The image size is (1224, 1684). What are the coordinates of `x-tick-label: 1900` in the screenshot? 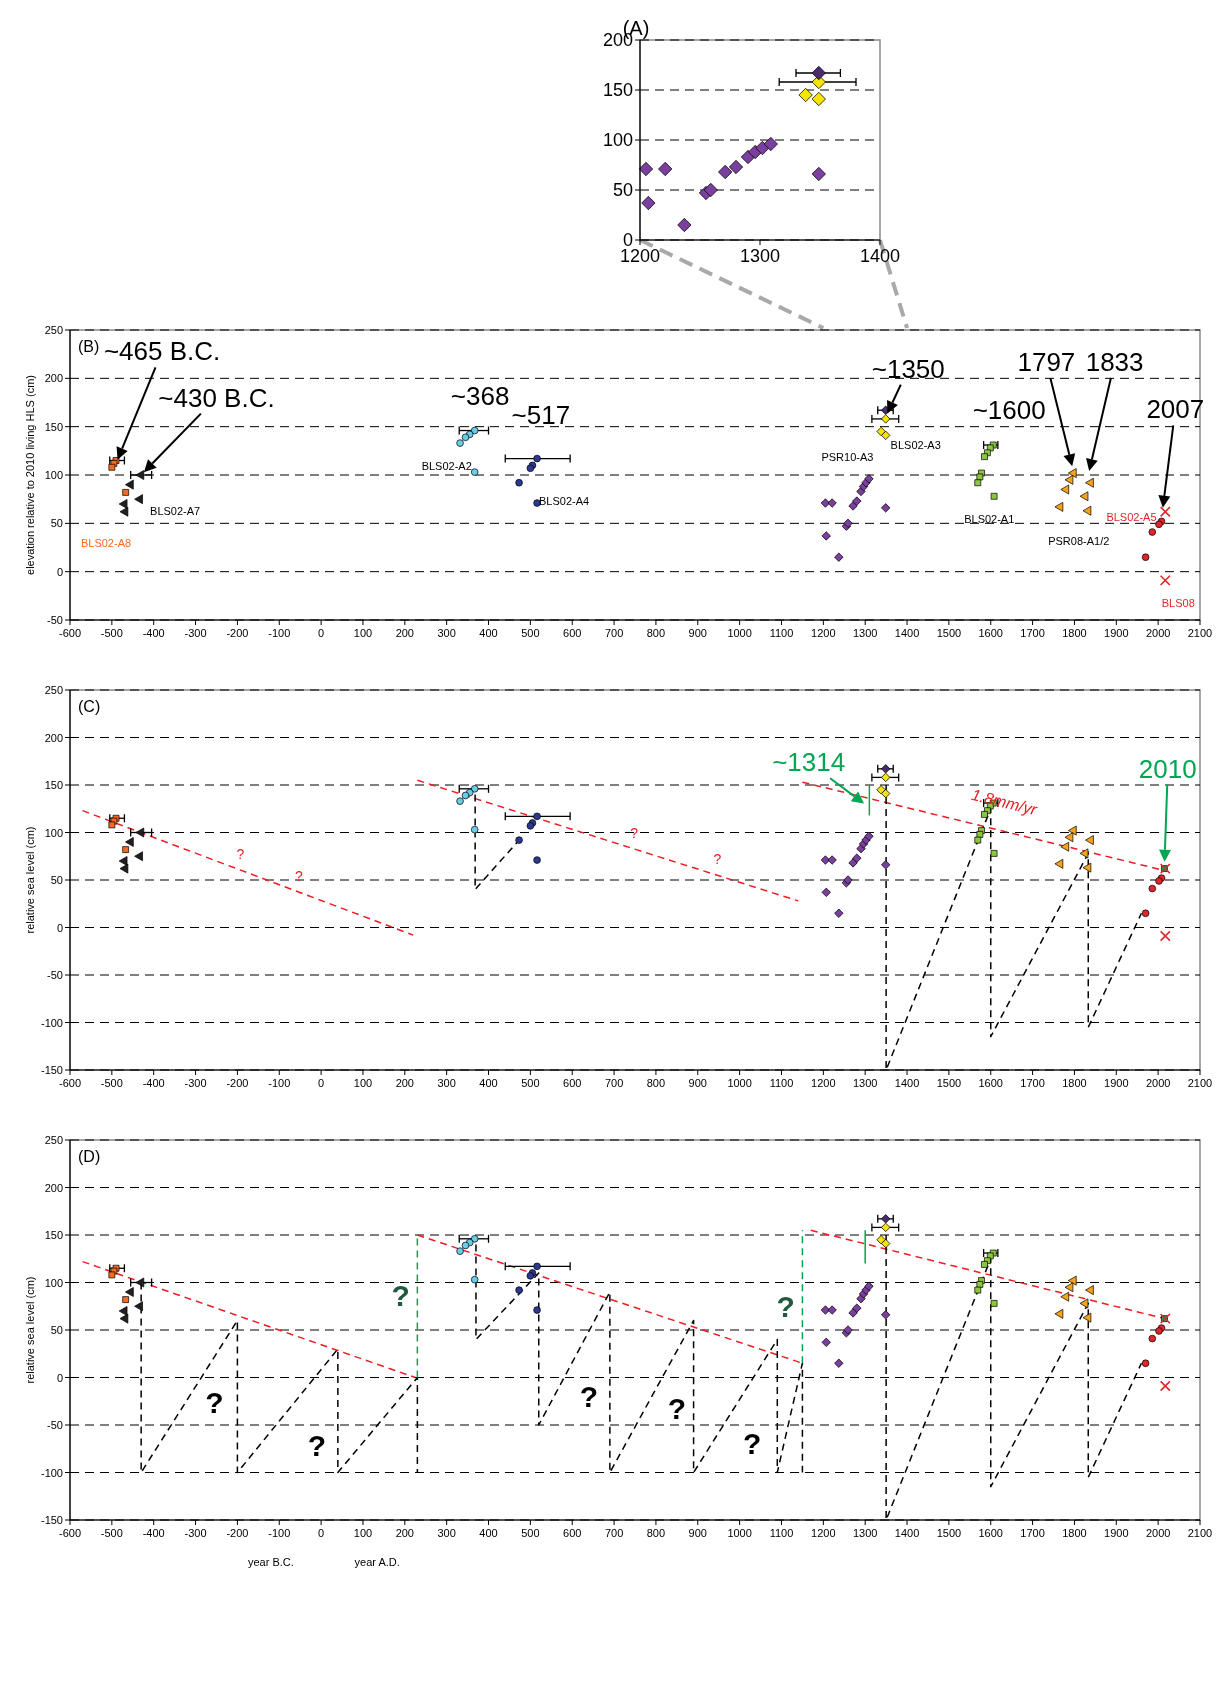 It's located at (1116, 1082).